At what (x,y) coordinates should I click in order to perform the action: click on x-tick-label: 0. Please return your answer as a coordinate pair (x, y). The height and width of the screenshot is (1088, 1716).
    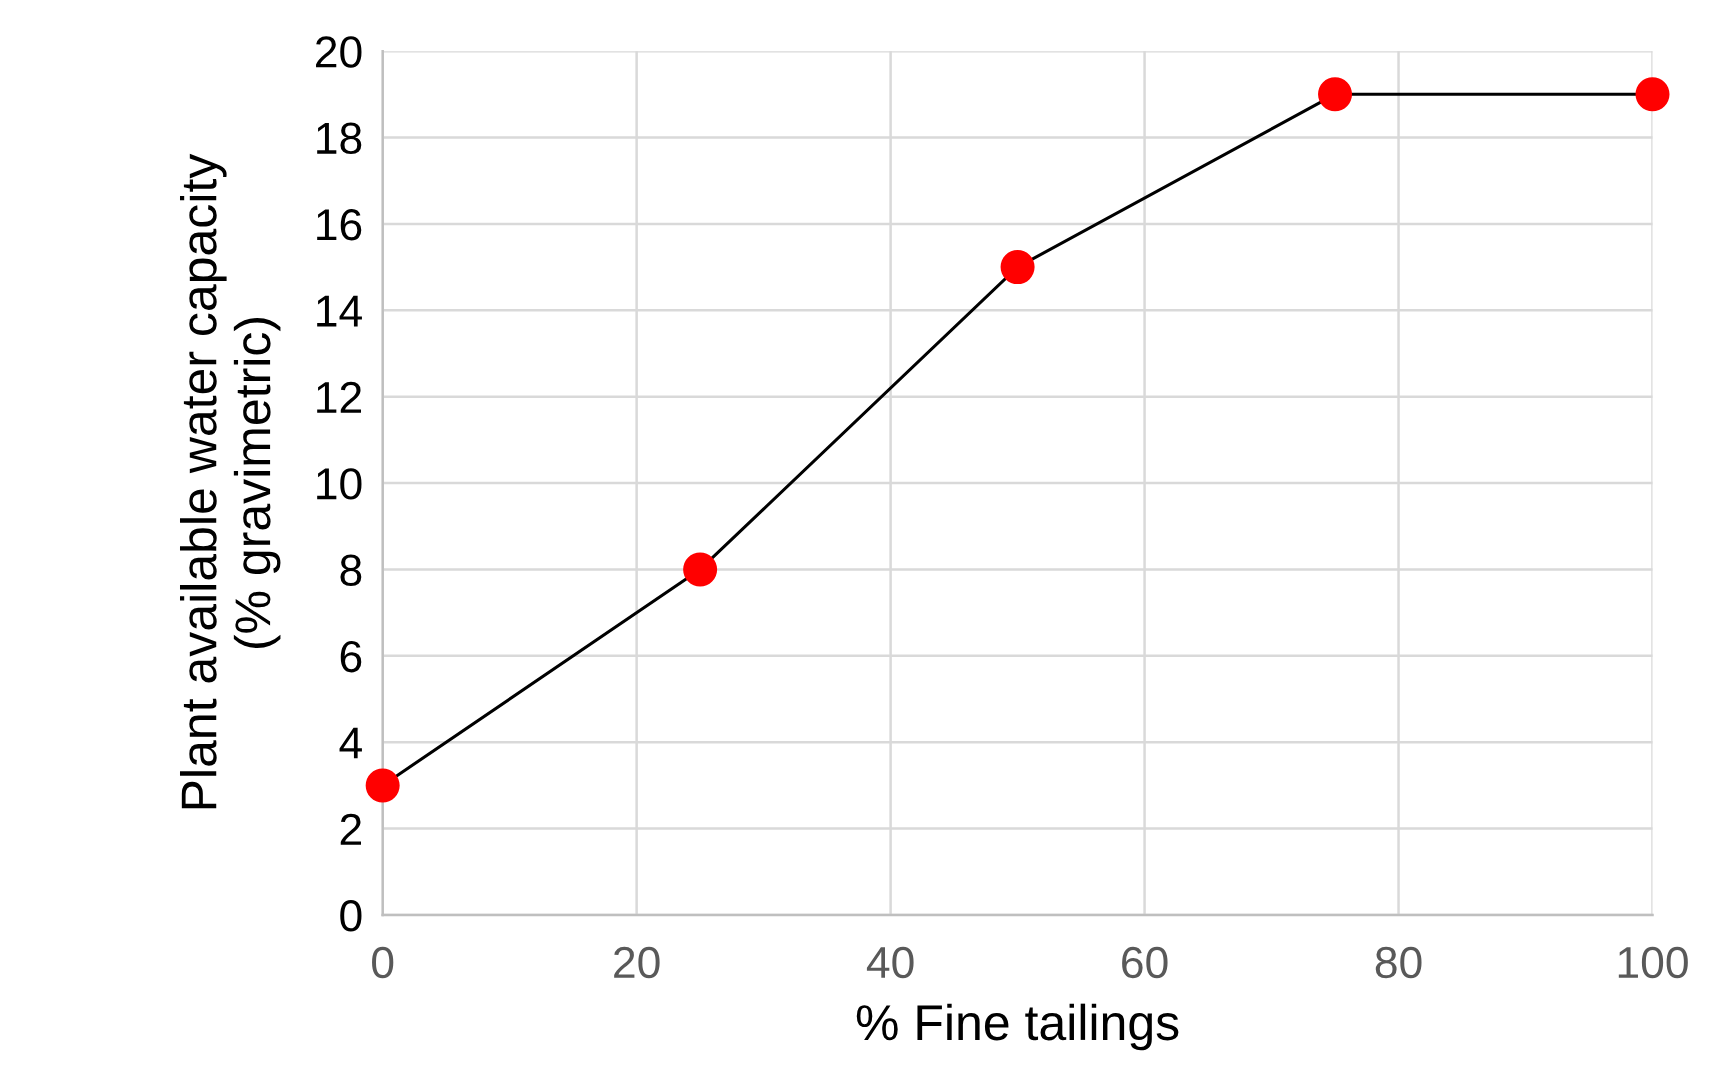
    Looking at the image, I should click on (383, 962).